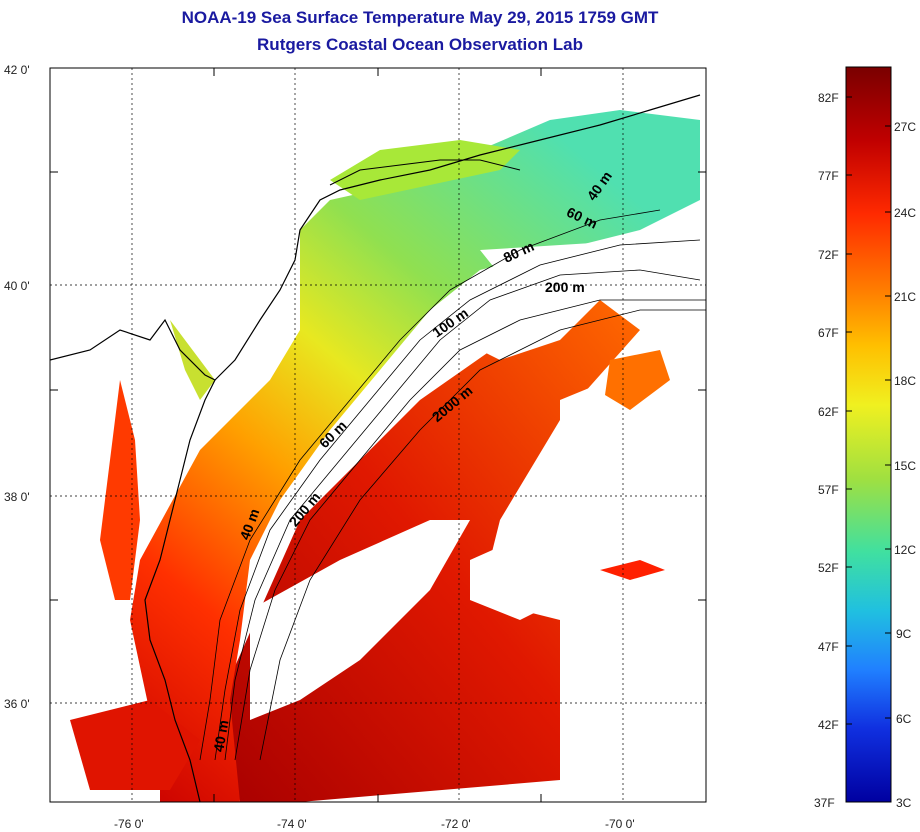 The image size is (920, 832). I want to click on delaware-bay-water, so click(192, 360).